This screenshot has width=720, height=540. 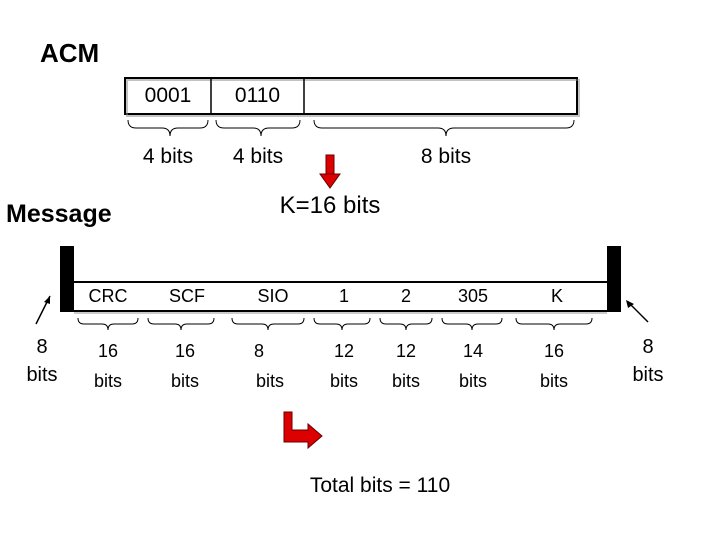 I want to click on bent-arrow-icon, so click(x=303, y=430).